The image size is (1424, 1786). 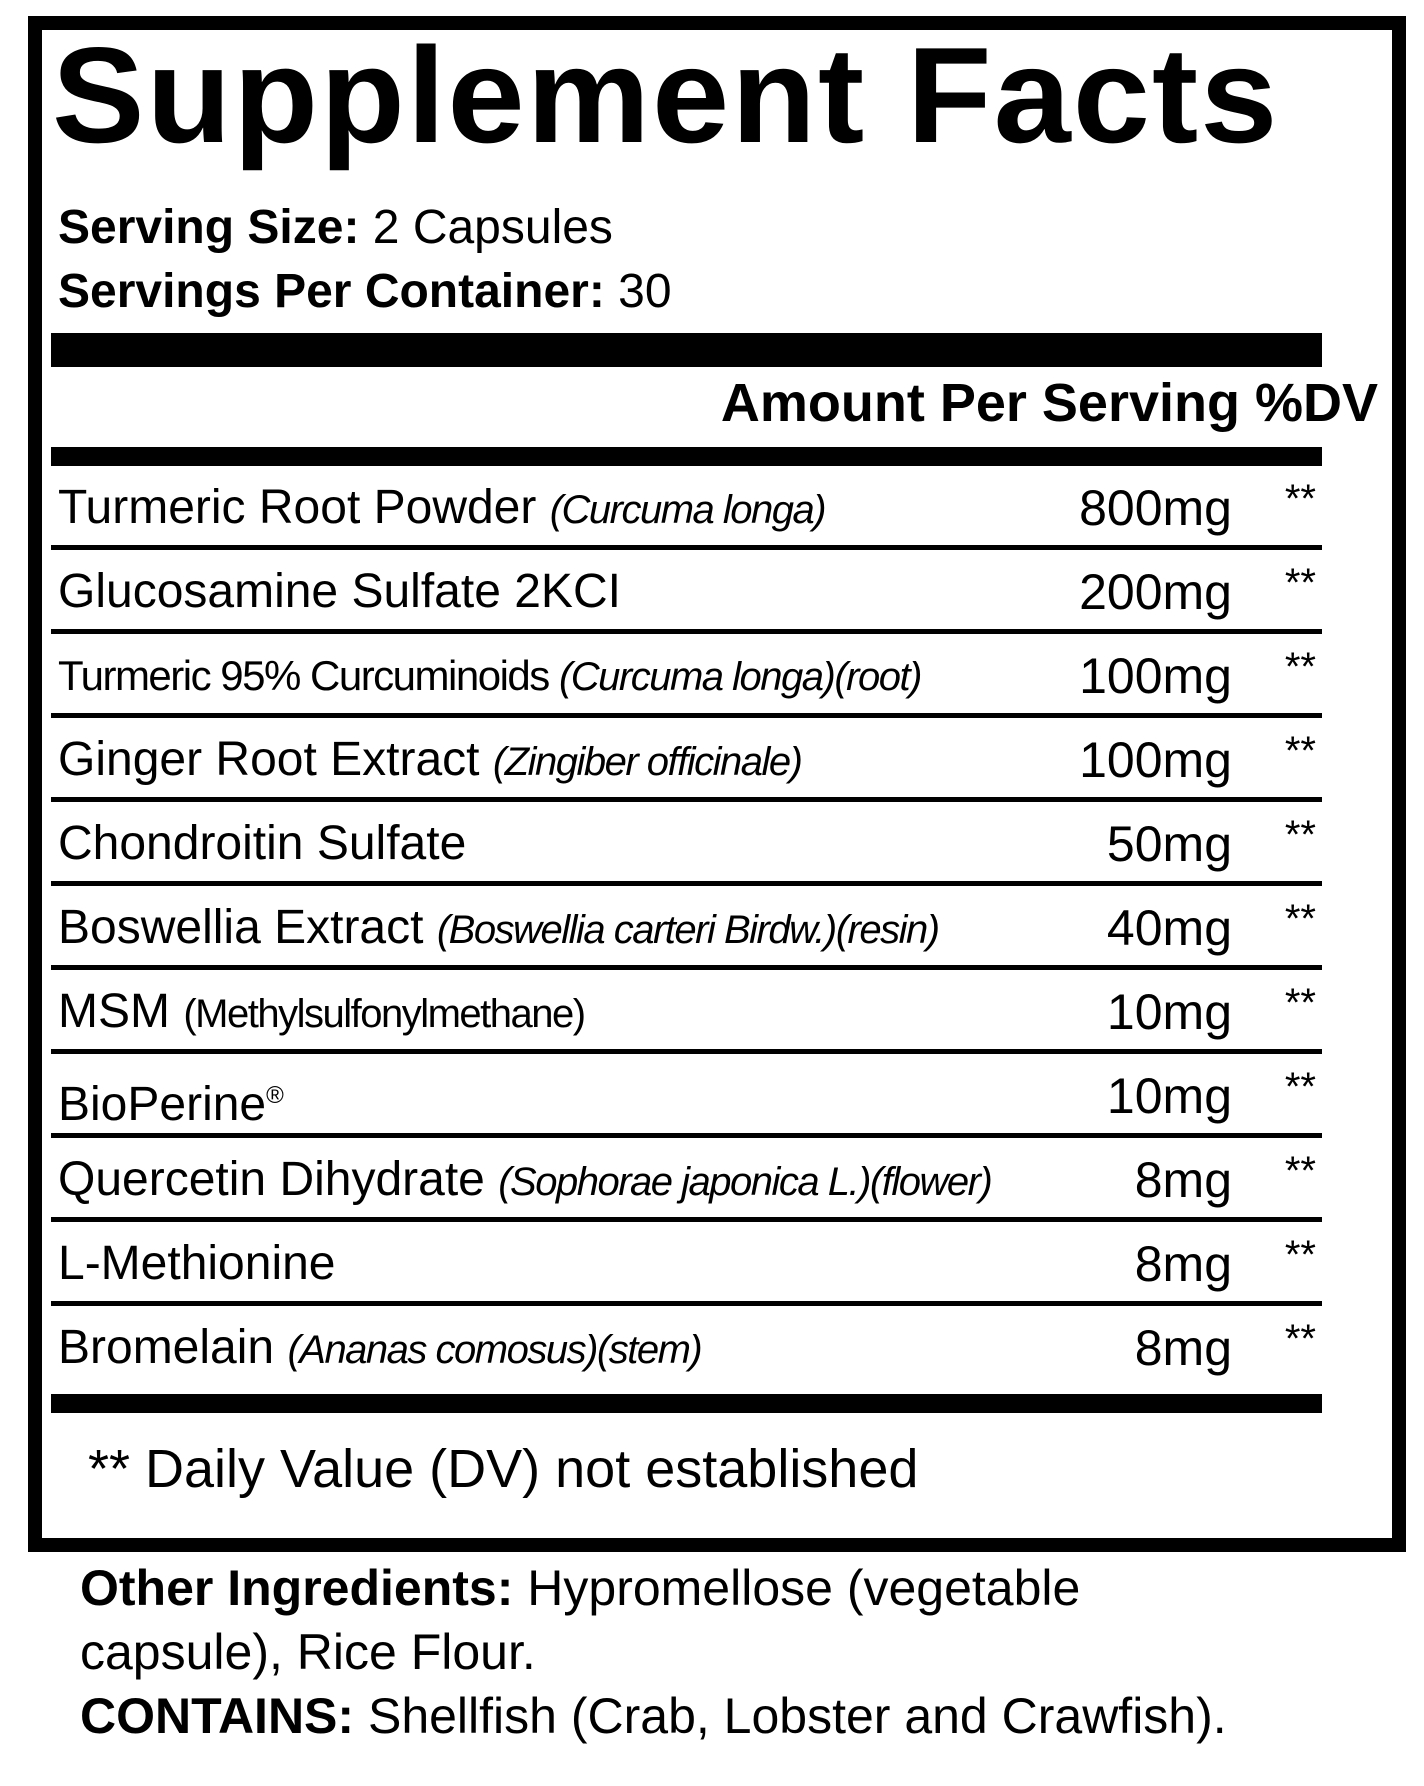 I want to click on ingredient-row: L-Methionine 8mg **, so click(x=686, y=1264).